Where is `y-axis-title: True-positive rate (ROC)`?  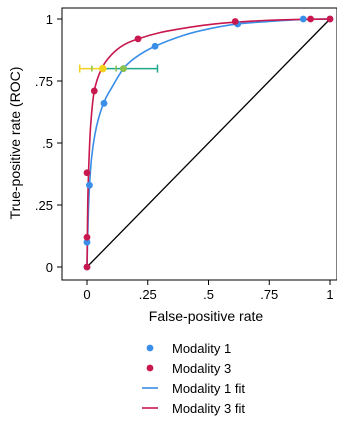
y-axis-title: True-positive rate (ROC) is located at coordinates (15, 143).